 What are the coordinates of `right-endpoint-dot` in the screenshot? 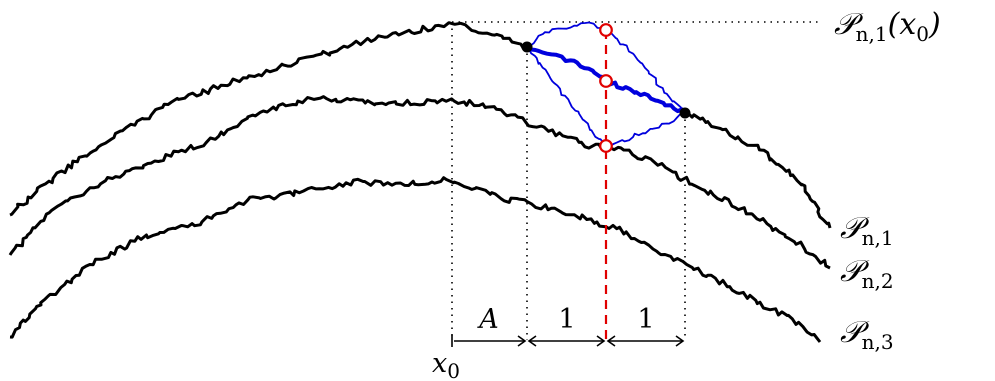 It's located at (685, 113).